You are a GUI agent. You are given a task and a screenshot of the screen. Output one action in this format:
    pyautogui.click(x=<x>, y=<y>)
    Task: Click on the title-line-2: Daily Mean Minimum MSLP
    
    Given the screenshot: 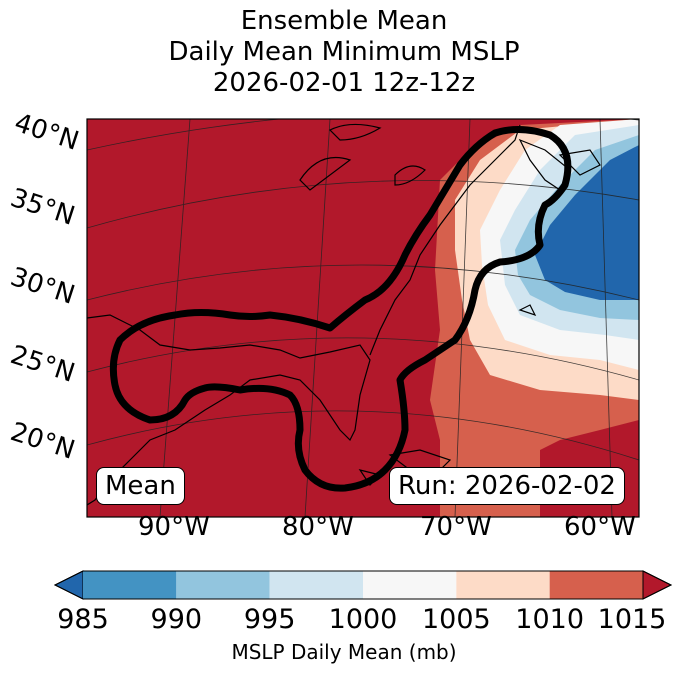 What is the action you would take?
    pyautogui.click(x=344, y=52)
    